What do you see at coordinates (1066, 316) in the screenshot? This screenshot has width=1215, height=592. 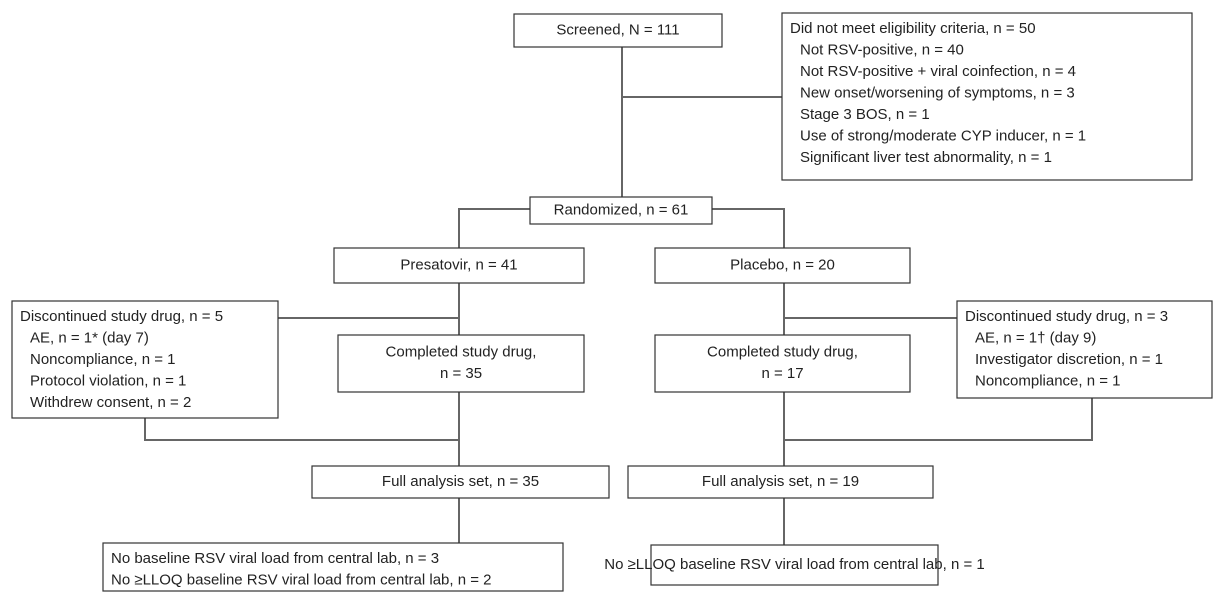 I see `box-title: Discontinued study drug, n = 3` at bounding box center [1066, 316].